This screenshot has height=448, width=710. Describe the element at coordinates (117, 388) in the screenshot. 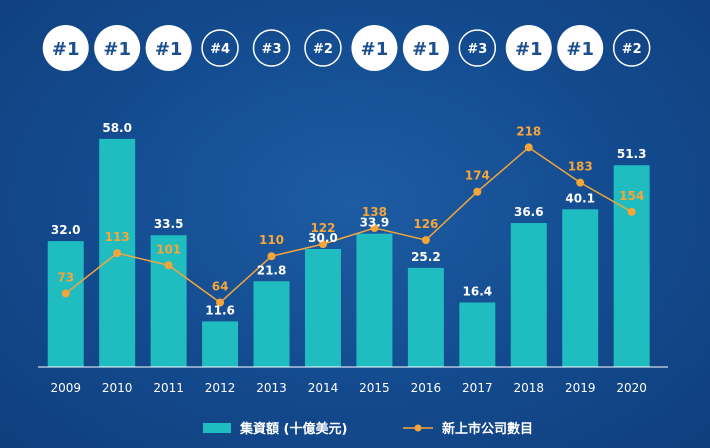

I see `x-tick-label: 2010` at that location.